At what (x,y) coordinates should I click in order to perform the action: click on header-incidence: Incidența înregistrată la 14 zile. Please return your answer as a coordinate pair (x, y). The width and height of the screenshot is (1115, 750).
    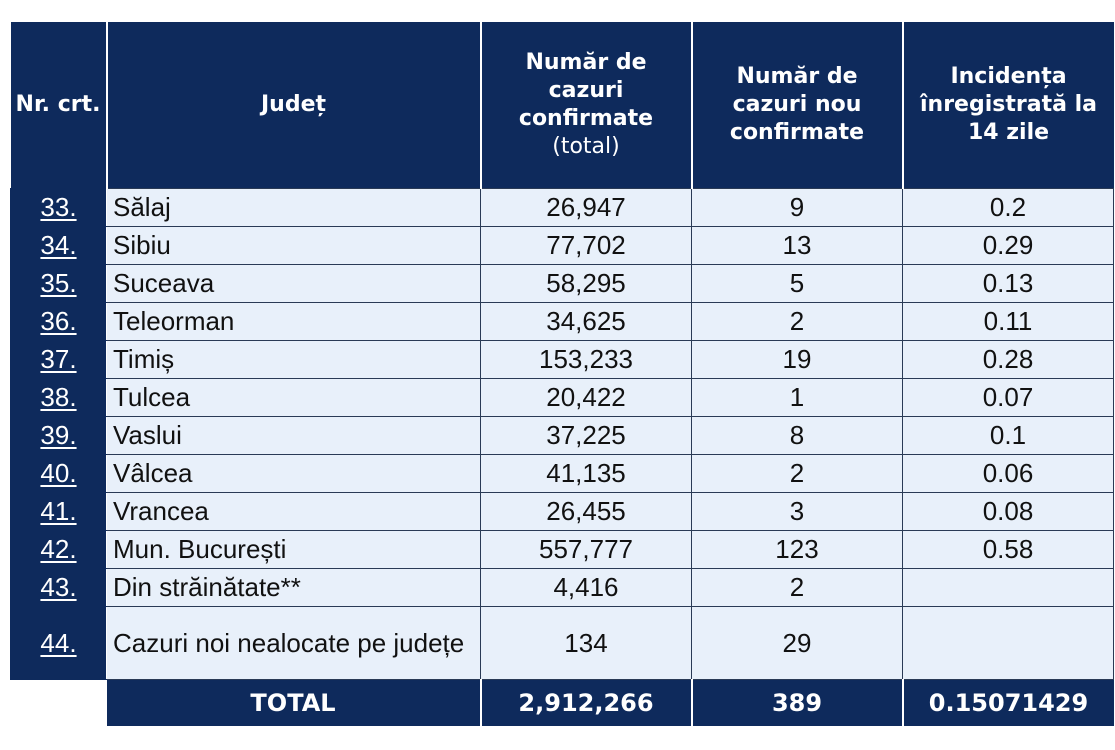
    Looking at the image, I should click on (1008, 105).